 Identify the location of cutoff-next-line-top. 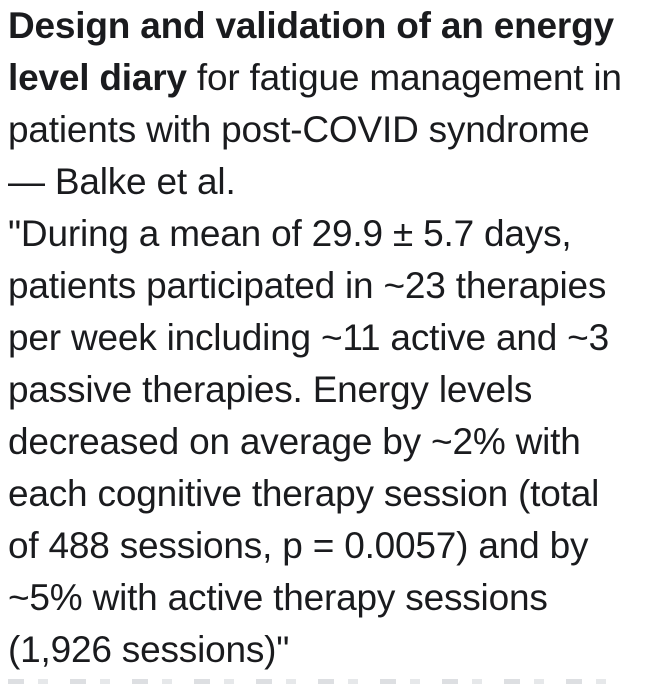
(312, 681).